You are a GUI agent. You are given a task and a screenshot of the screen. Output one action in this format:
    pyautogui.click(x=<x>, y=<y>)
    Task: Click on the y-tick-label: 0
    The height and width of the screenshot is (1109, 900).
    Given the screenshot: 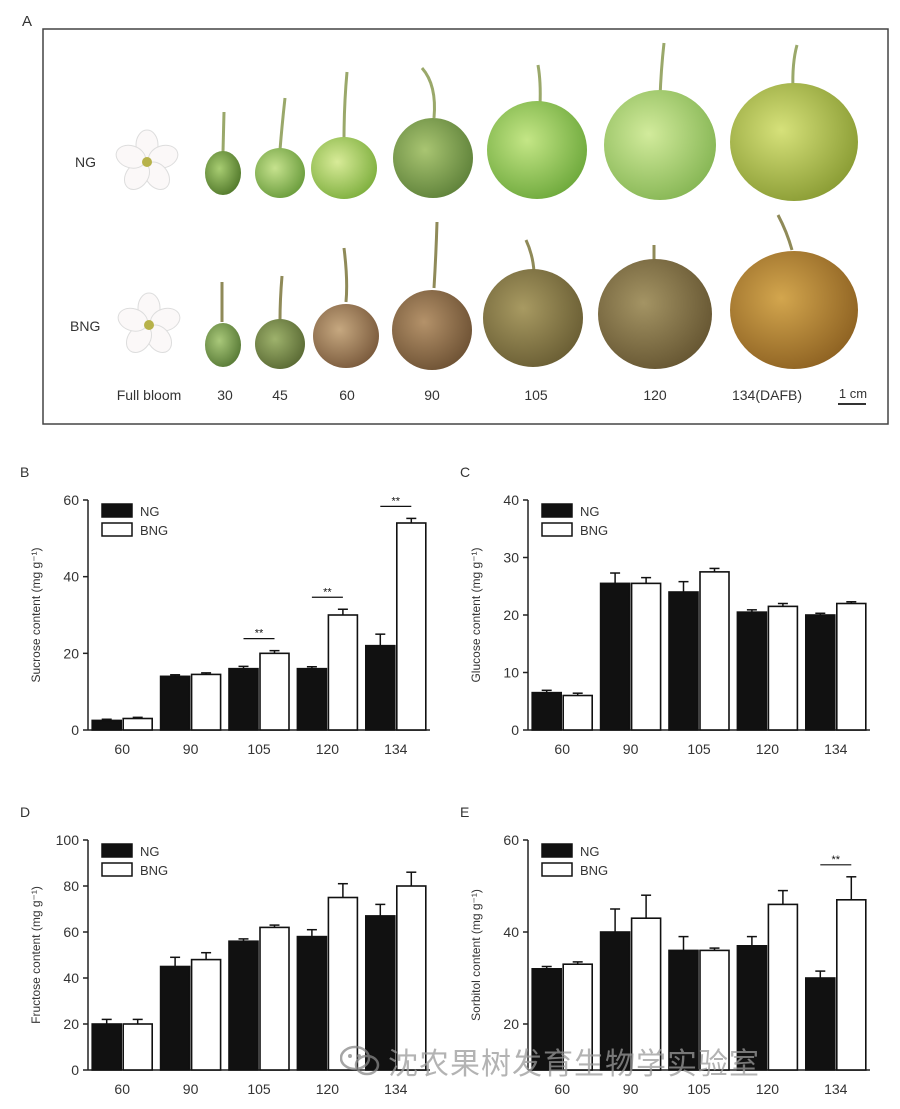 What is the action you would take?
    pyautogui.click(x=515, y=730)
    